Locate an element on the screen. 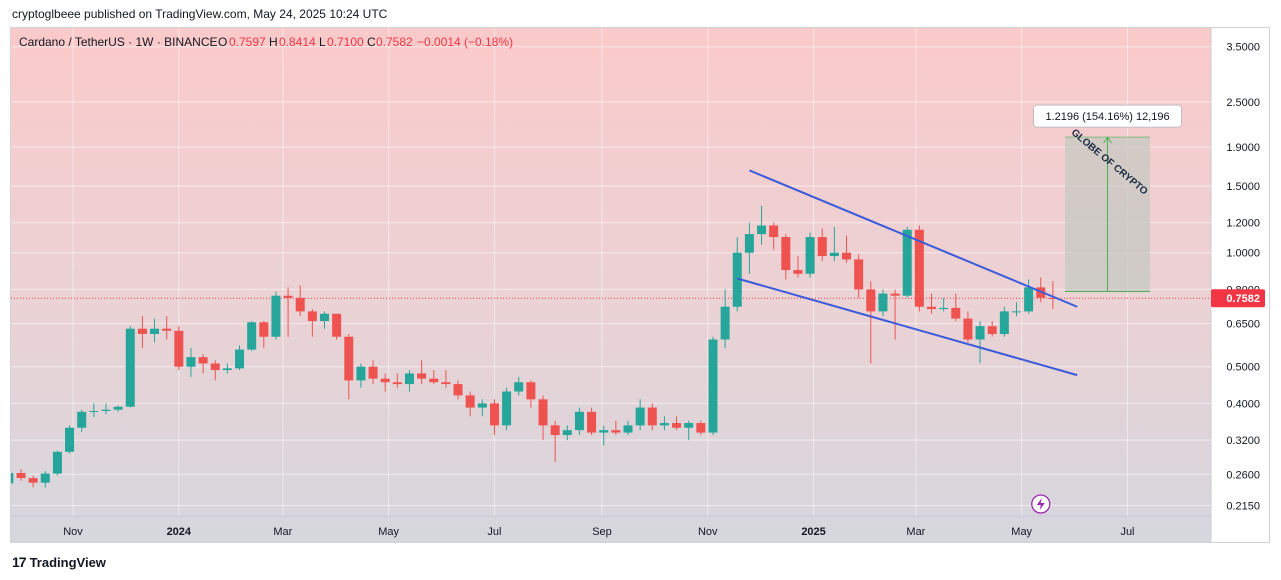 Image resolution: width=1281 pixels, height=580 pixels. low-value: 0.7100 is located at coordinates (345, 42).